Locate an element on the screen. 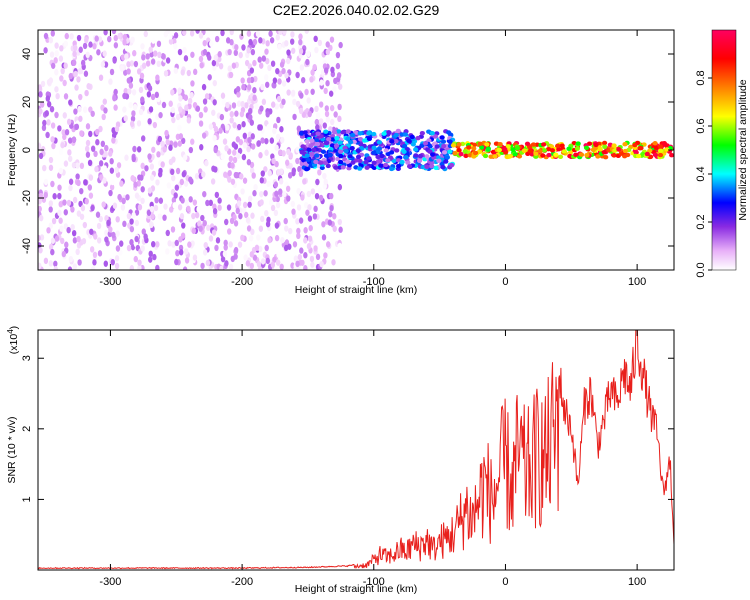 Image resolution: width=750 pixels, height=600 pixels. y-tick-label: -40 is located at coordinates (27, 246).